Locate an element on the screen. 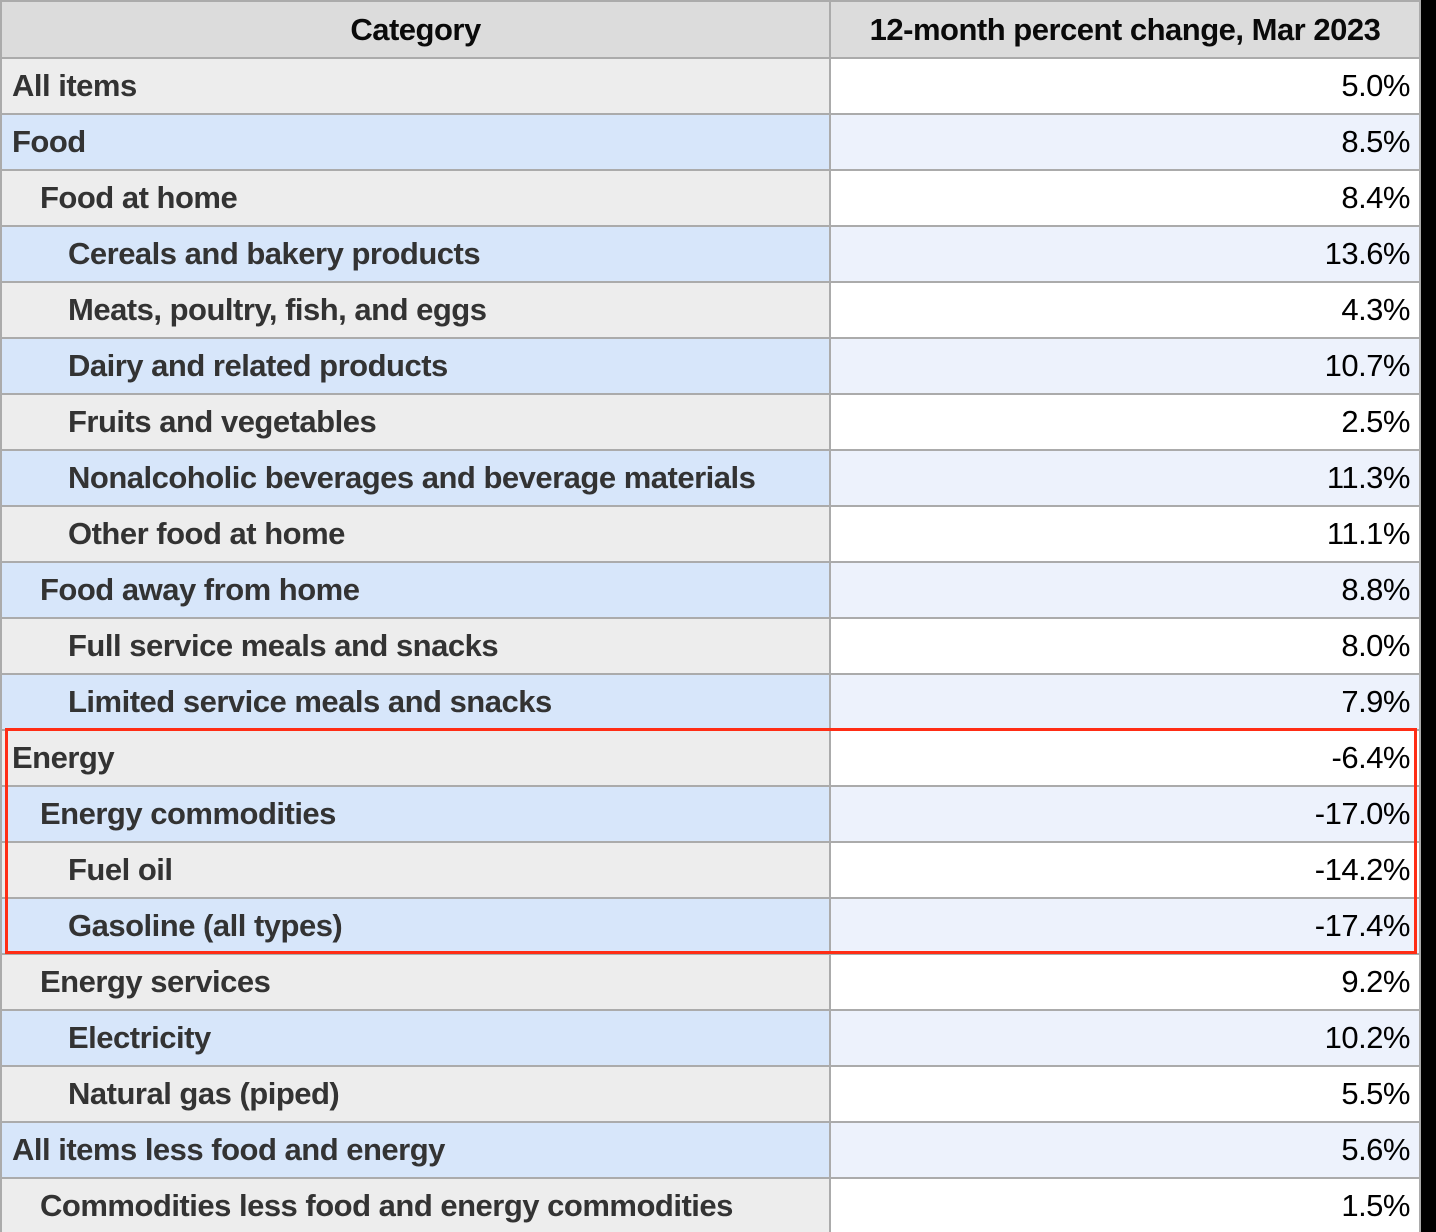 The width and height of the screenshot is (1436, 1232). category-cell: Cereals and bakery products is located at coordinates (415, 254).